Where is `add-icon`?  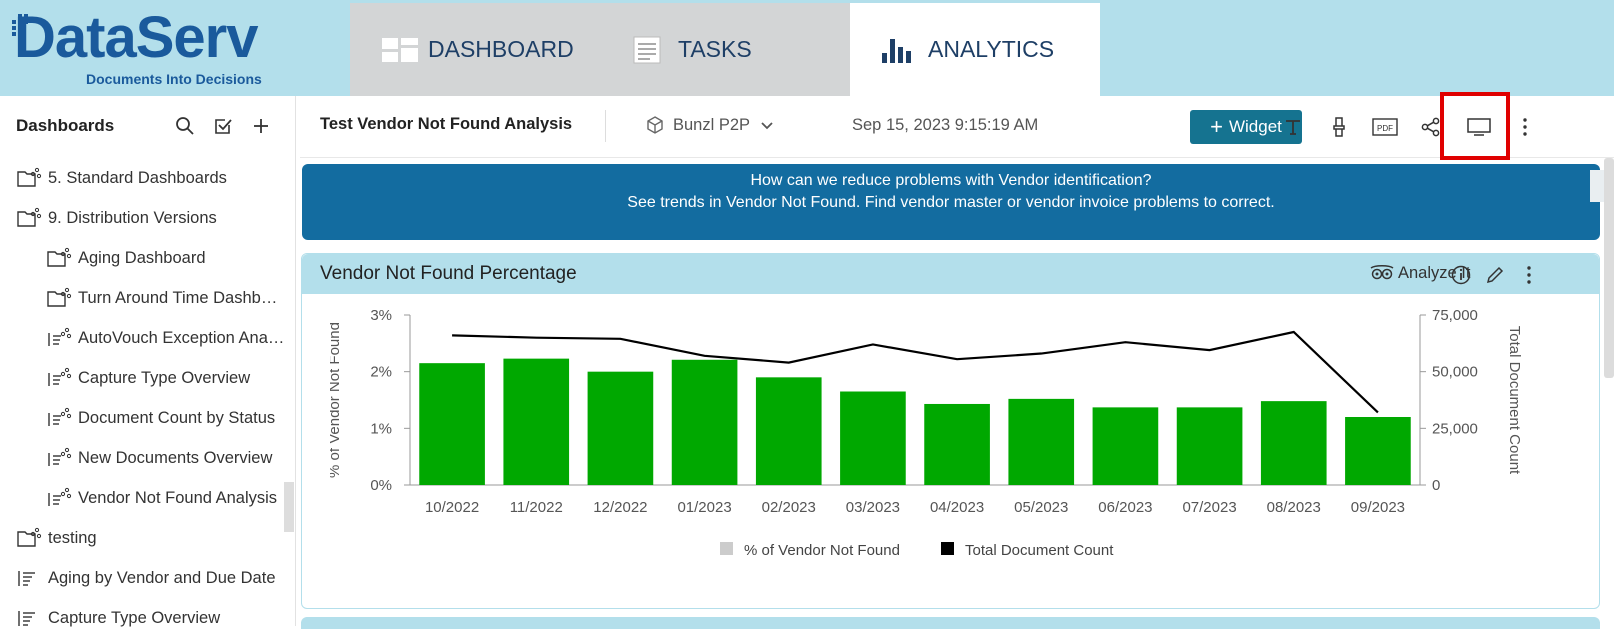
add-icon is located at coordinates (261, 126).